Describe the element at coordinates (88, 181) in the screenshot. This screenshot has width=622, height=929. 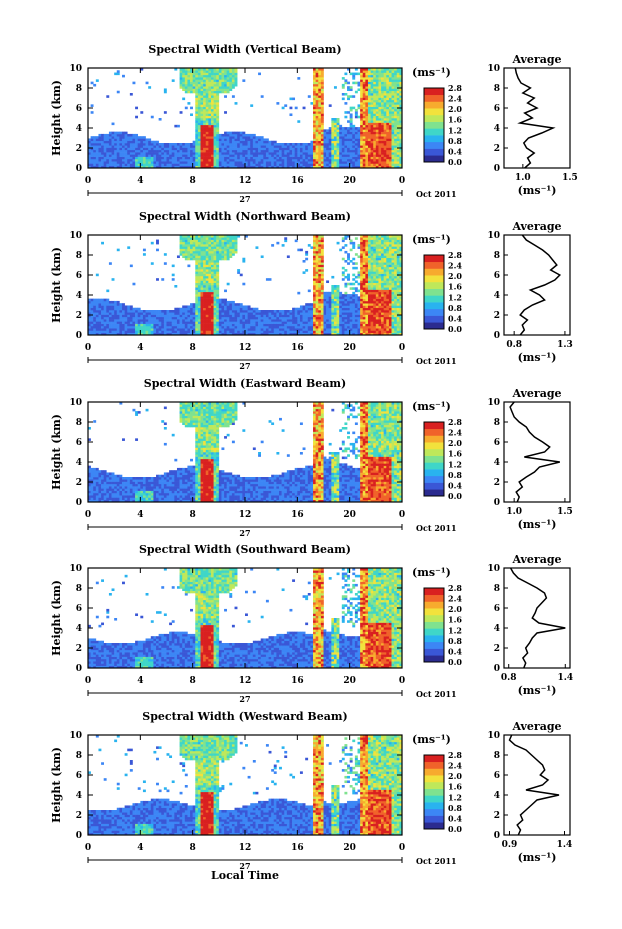
I see `x-tick-label: 0` at that location.